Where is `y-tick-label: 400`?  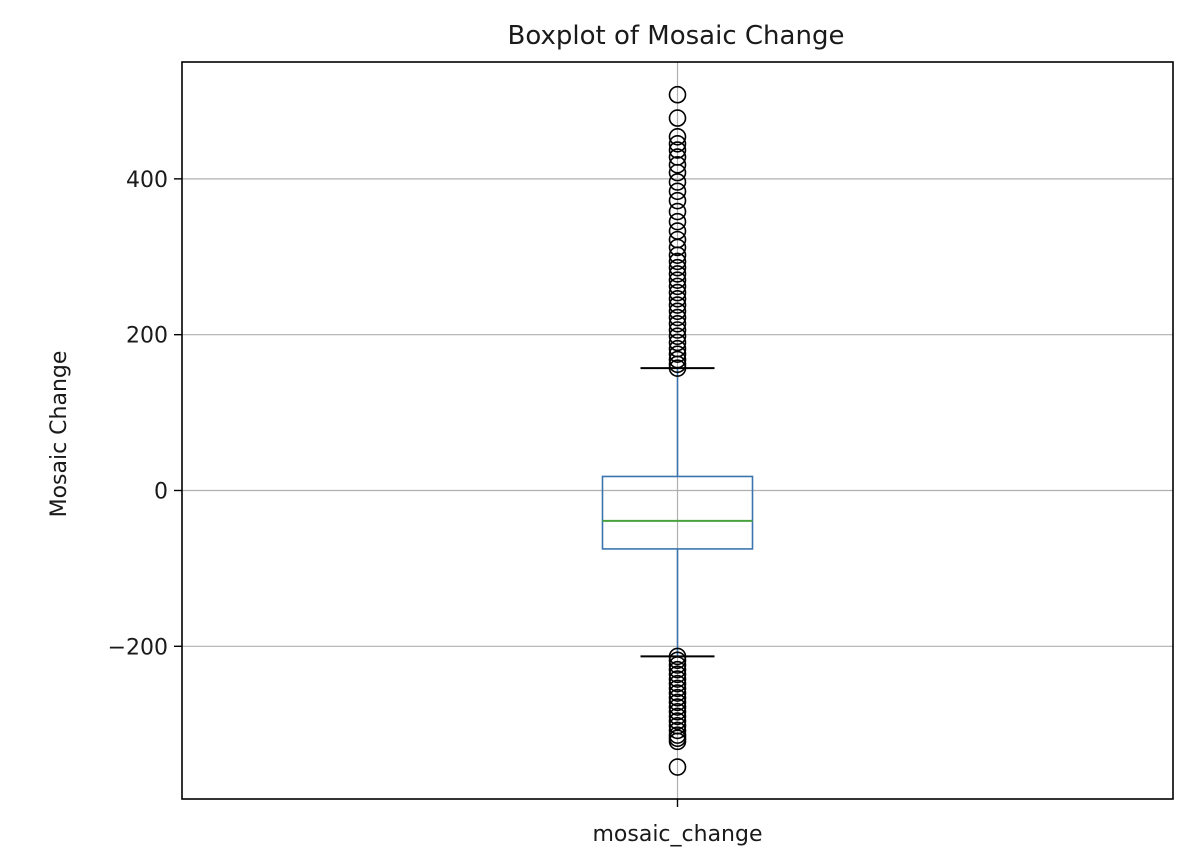 y-tick-label: 400 is located at coordinates (147, 180).